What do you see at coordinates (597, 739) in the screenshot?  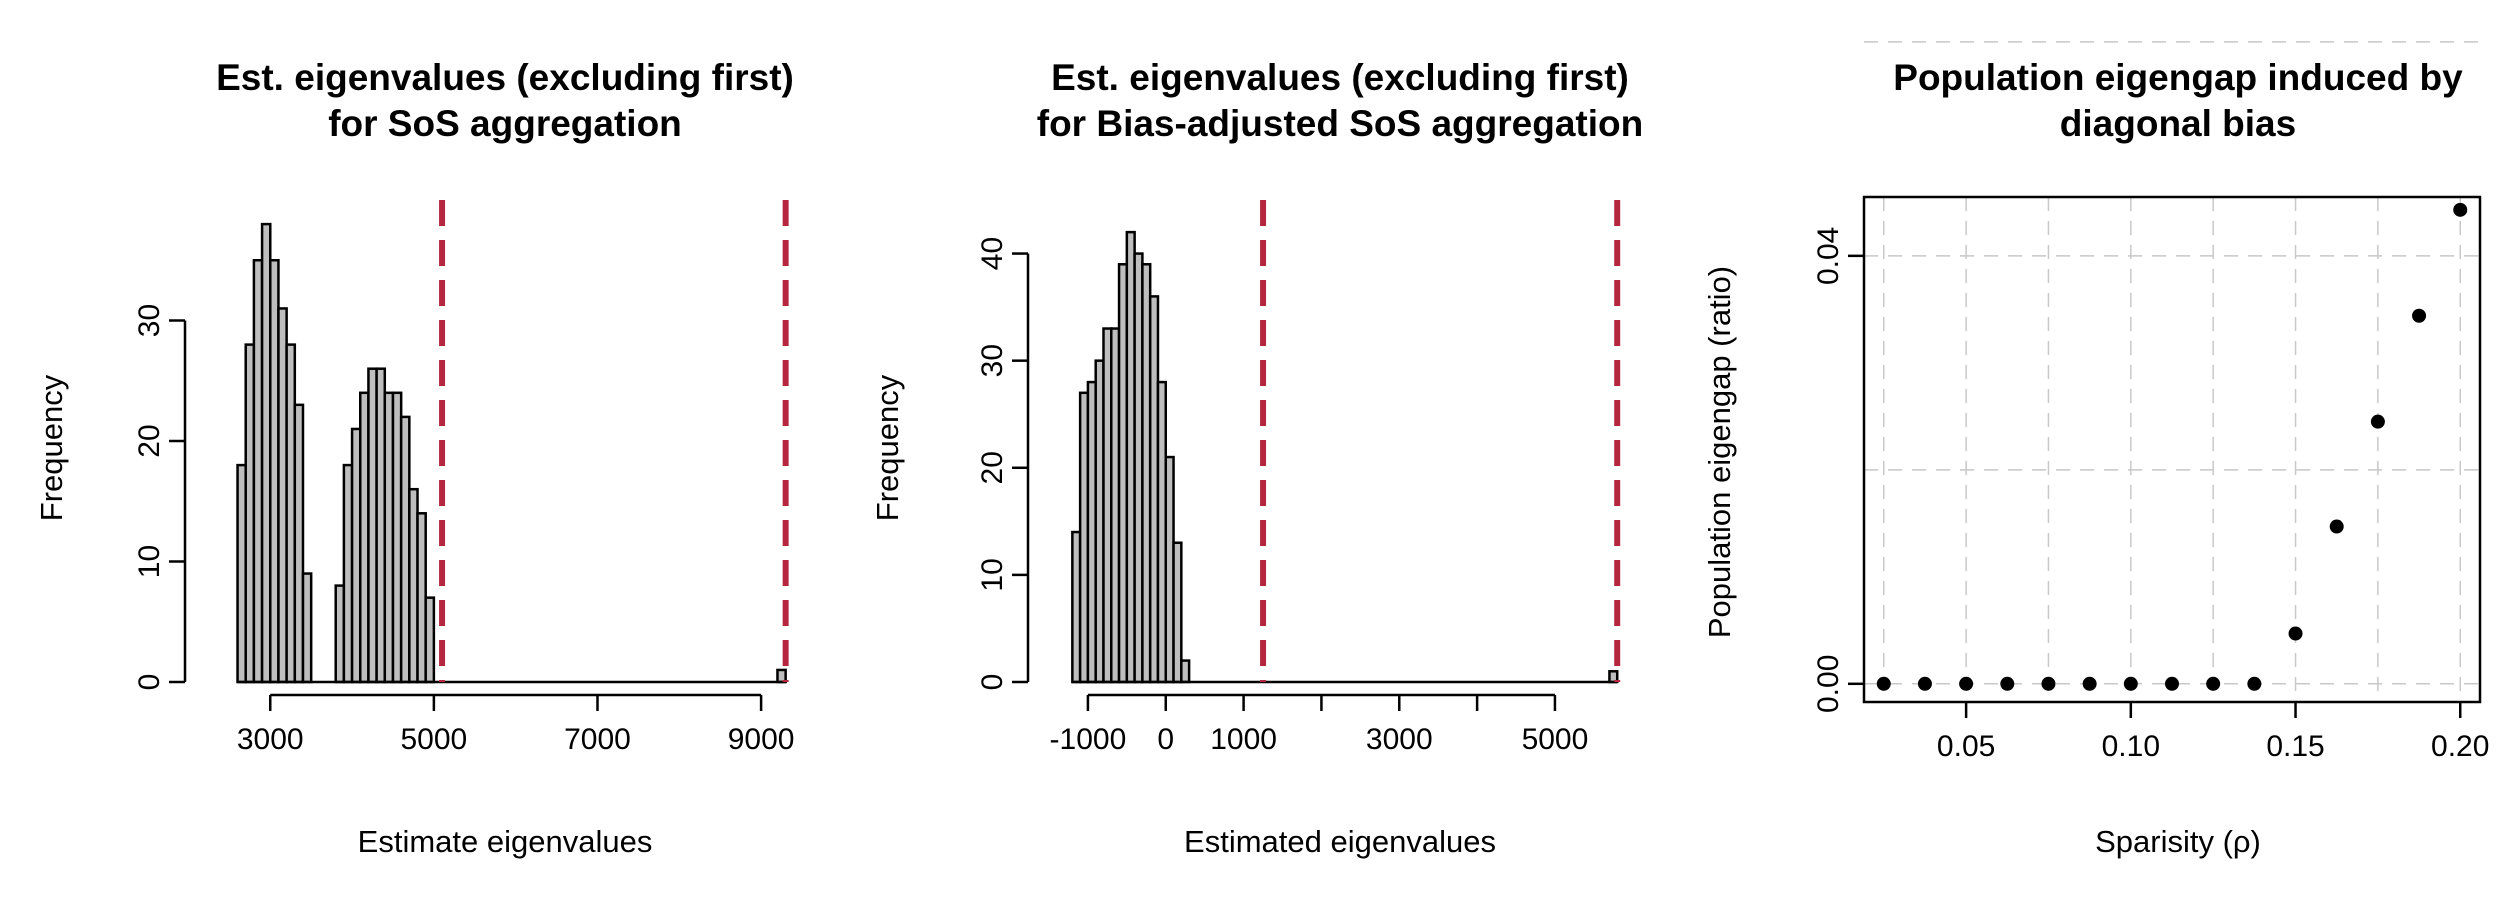 I see `x-tick-label: 7000` at bounding box center [597, 739].